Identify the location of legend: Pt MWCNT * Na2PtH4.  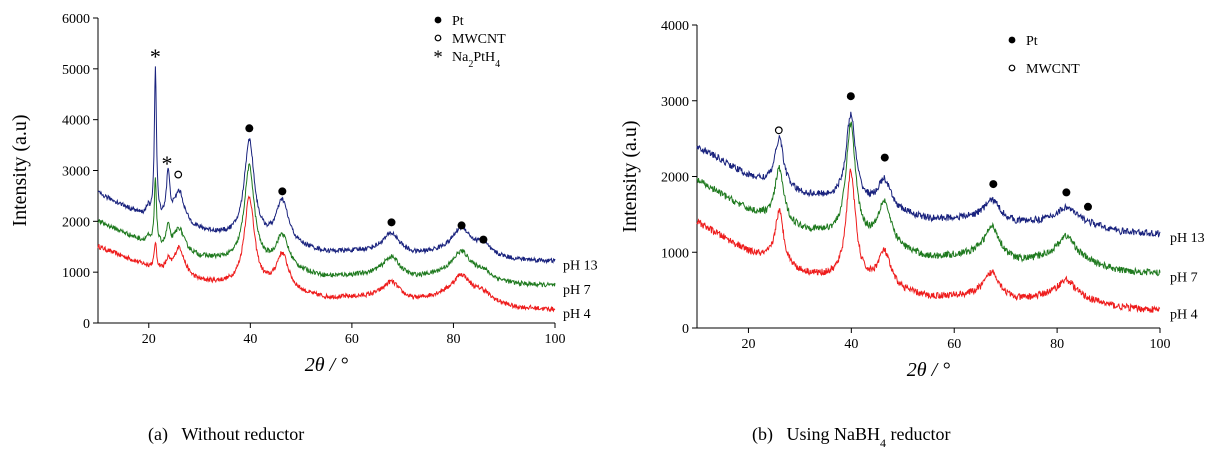
(469, 42).